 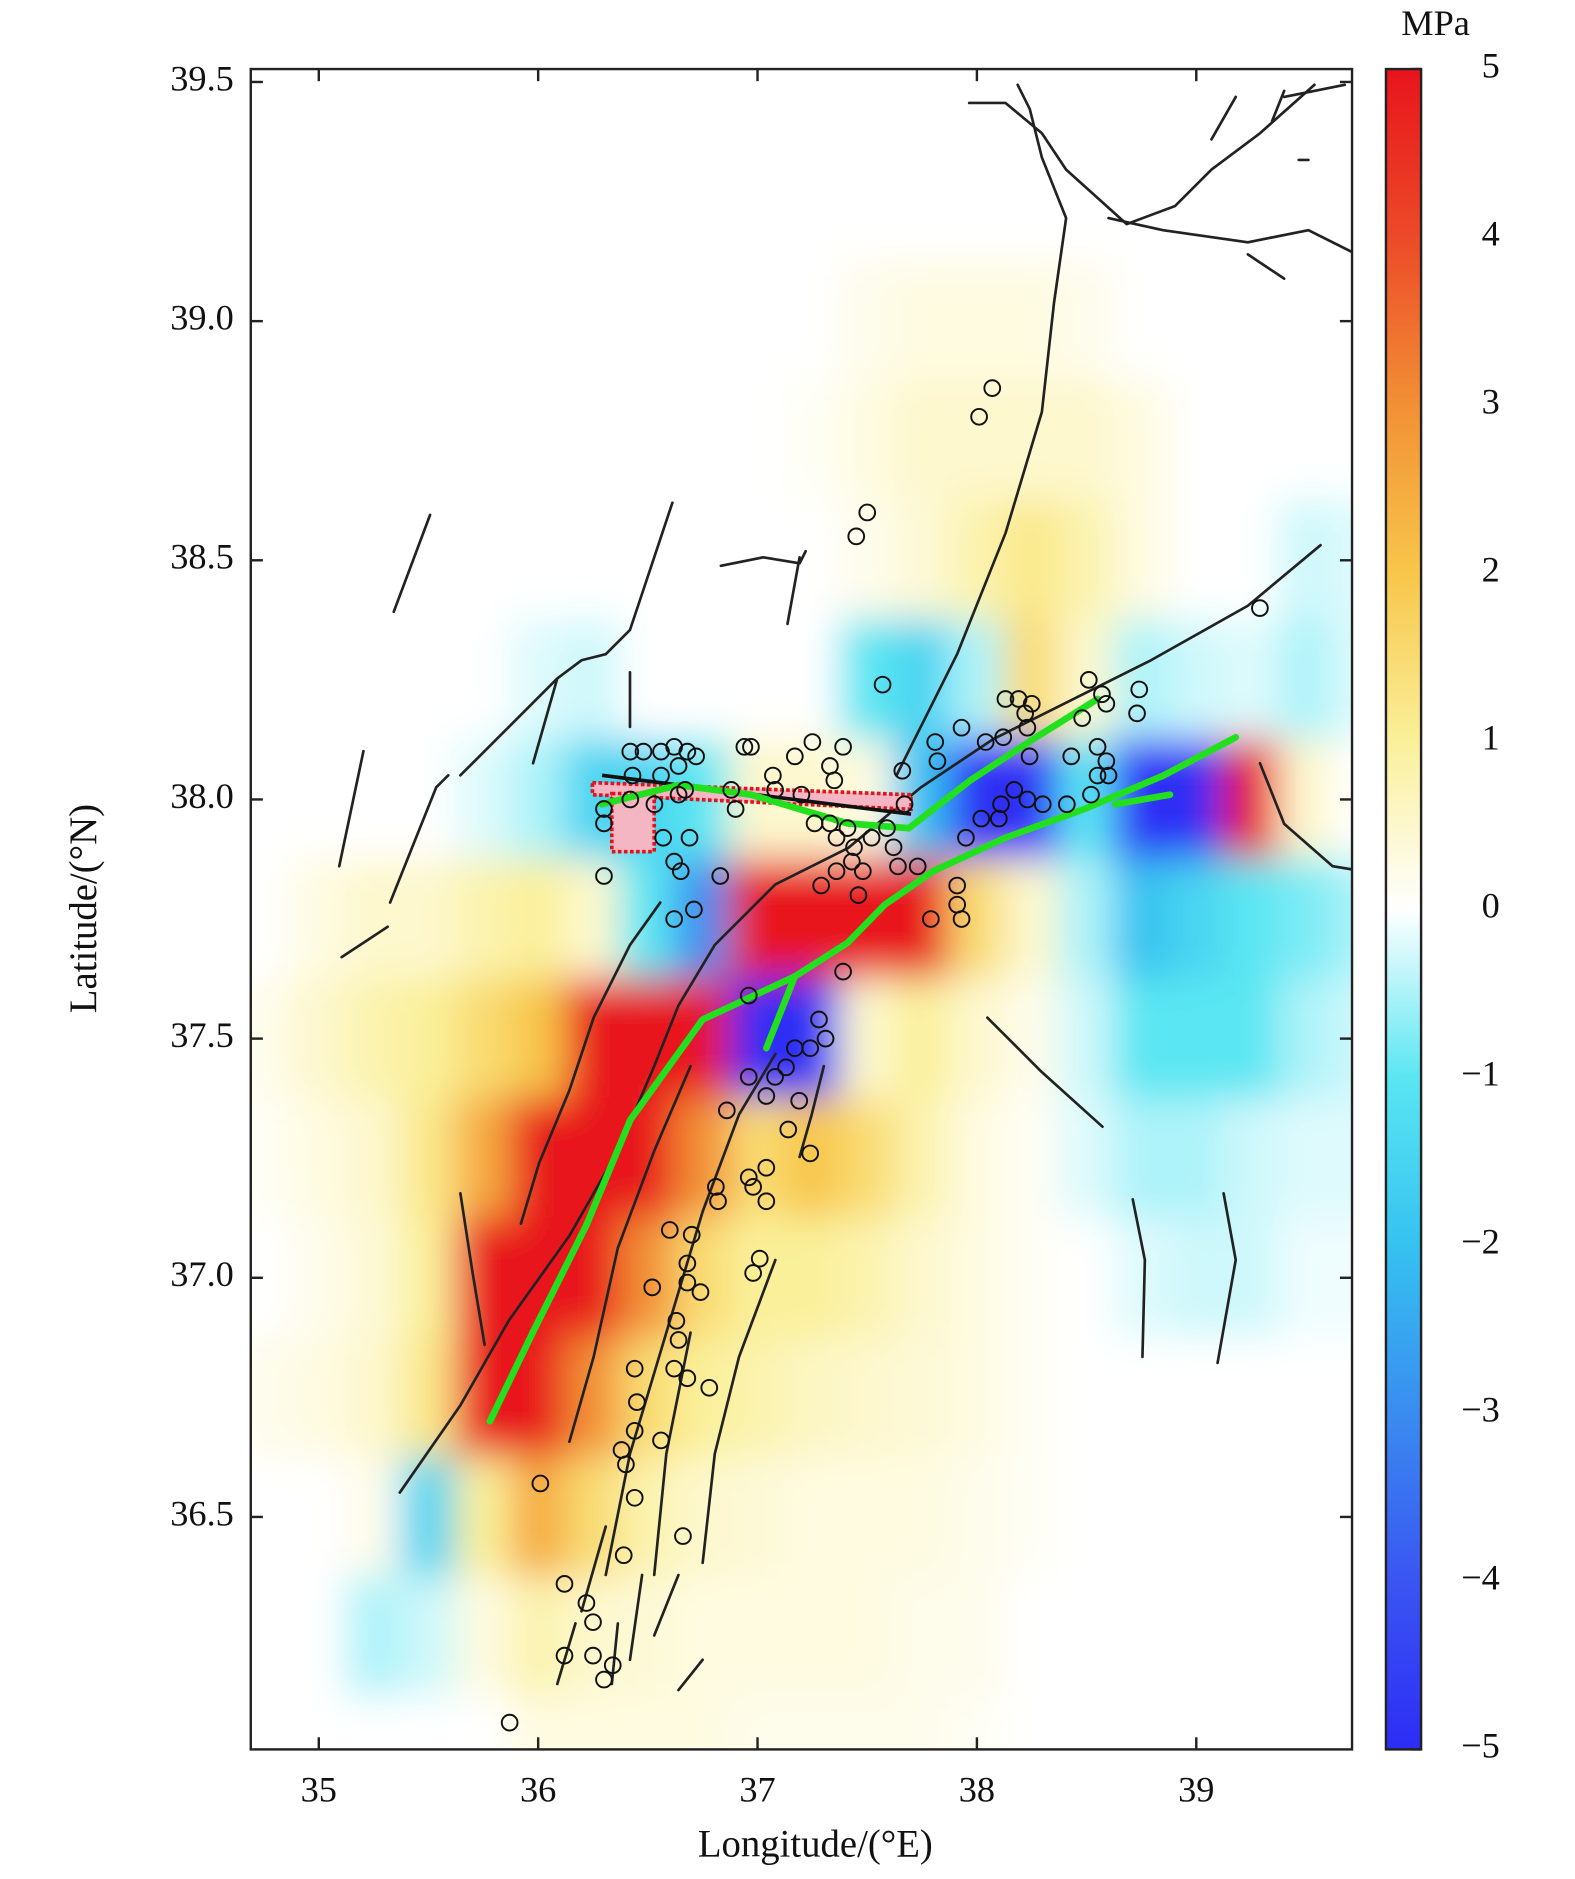 What do you see at coordinates (202, 796) in the screenshot?
I see `y-tick-label: 38.0` at bounding box center [202, 796].